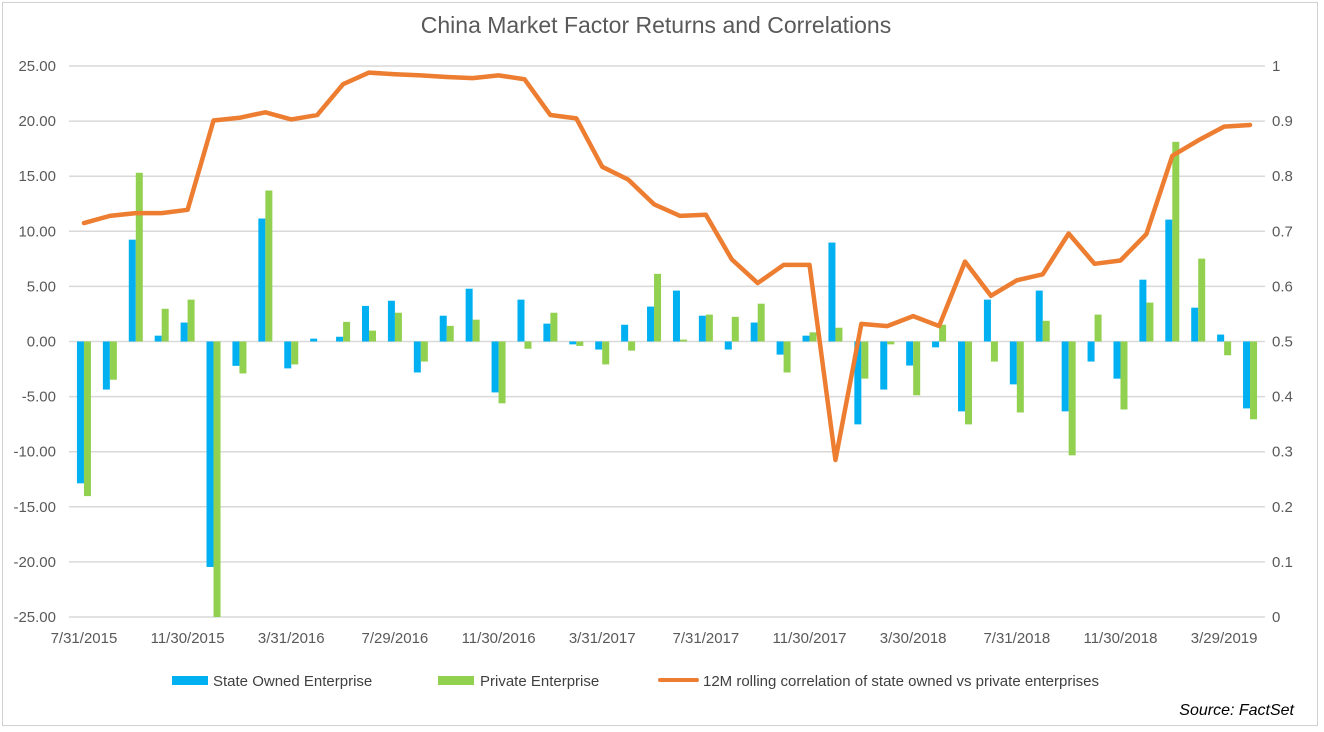 Image resolution: width=1324 pixels, height=732 pixels. Describe the element at coordinates (1282, 286) in the screenshot. I see `right-axis-tick-label: 0.6` at that location.